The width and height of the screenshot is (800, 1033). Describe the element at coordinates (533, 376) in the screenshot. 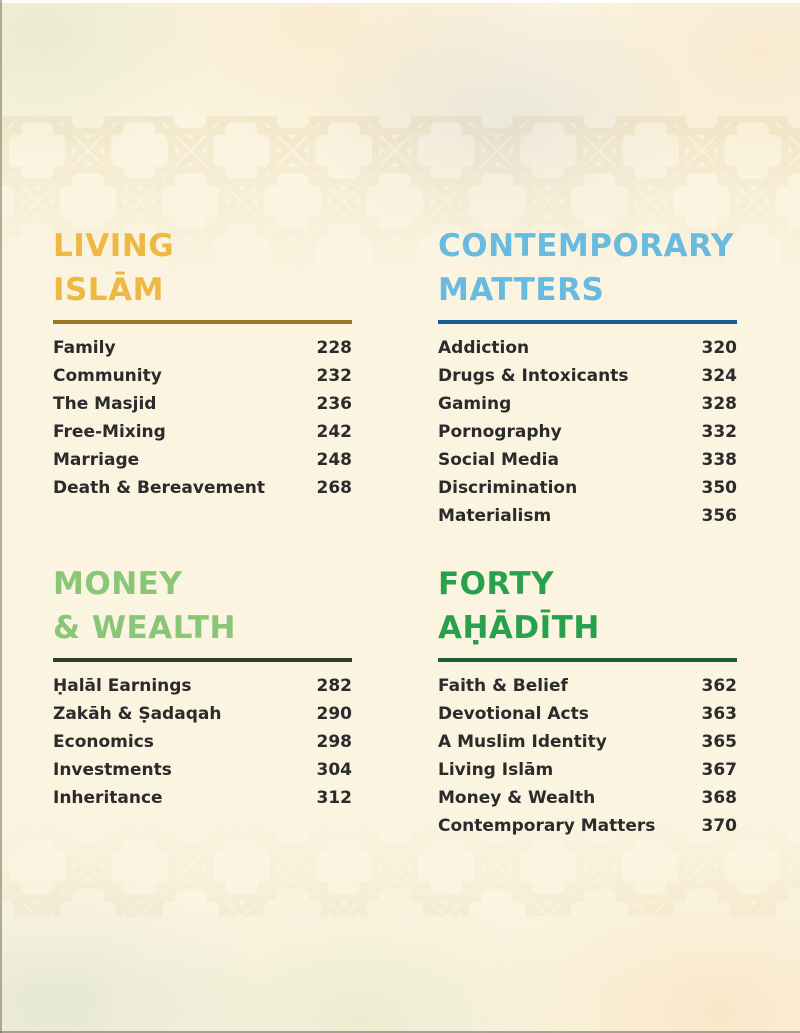

I see `toc-entry-label: Drugs & Intoxicants` at that location.